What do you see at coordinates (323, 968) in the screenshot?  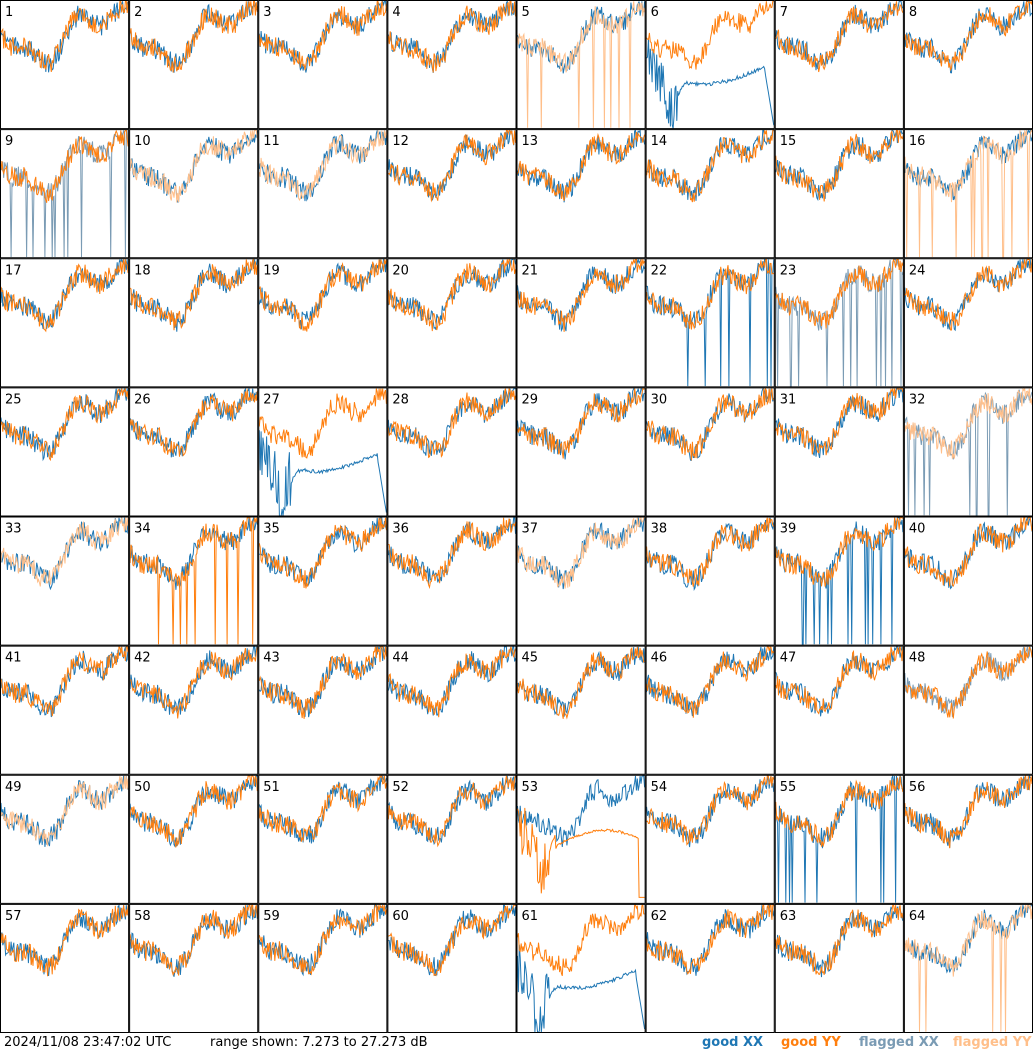 I see `panel-59: 59` at bounding box center [323, 968].